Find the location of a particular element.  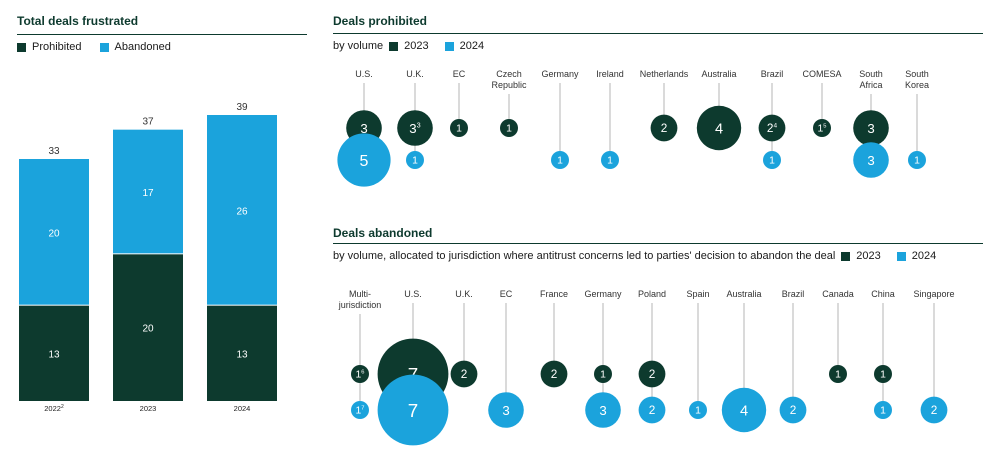

jurisdiction-label: Spain is located at coordinates (697, 294).